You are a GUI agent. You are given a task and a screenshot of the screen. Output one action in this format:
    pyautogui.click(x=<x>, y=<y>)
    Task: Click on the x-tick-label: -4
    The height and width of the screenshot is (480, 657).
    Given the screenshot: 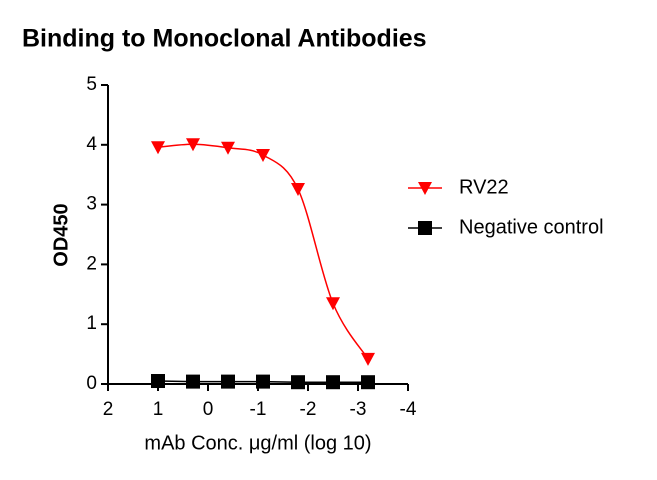 What is the action you would take?
    pyautogui.click(x=408, y=409)
    